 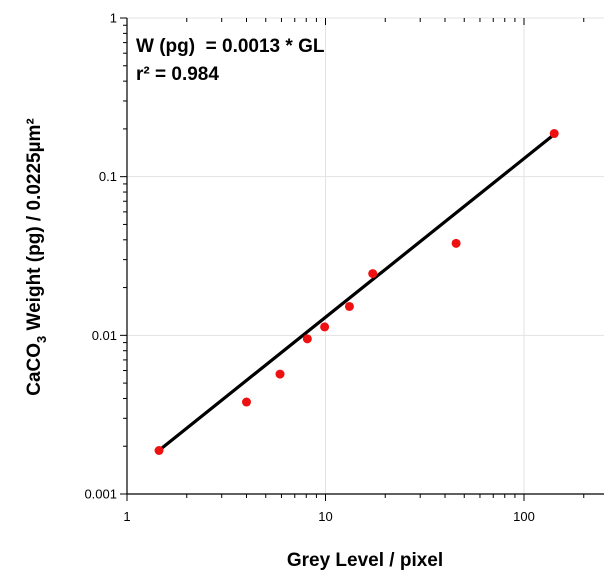 What do you see at coordinates (230, 46) in the screenshot?
I see `annotation-equation: W (pg) = 0.0013 * GL` at bounding box center [230, 46].